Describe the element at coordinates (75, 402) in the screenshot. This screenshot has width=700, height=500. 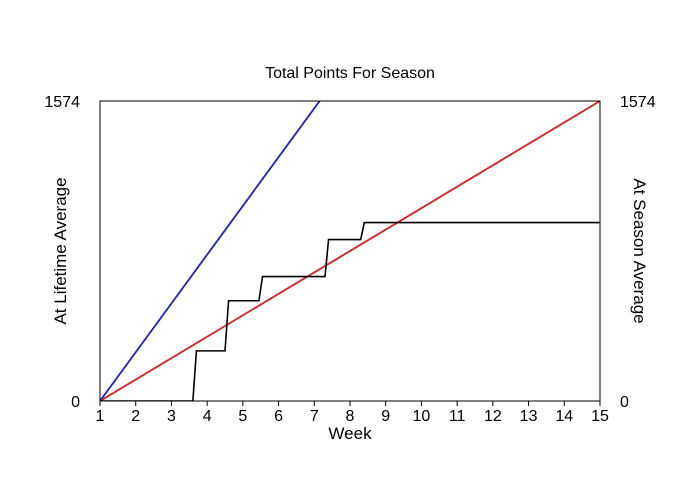
I see `y-tick-label-left: 0` at that location.